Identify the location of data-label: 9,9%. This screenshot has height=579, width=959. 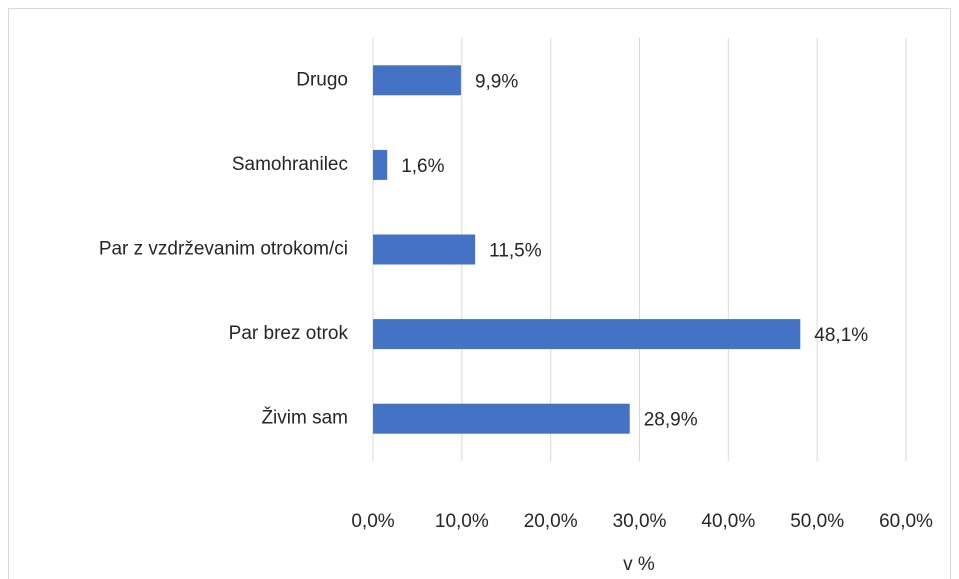
(496, 81).